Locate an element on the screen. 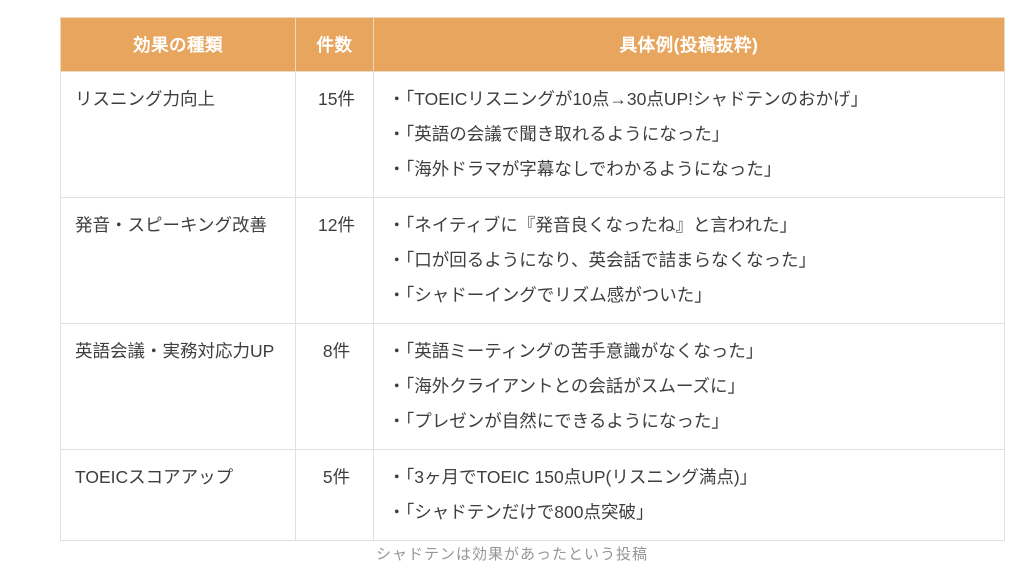 Image resolution: width=1024 pixels, height=588 pixels. count-cell: 12件 is located at coordinates (334, 260).